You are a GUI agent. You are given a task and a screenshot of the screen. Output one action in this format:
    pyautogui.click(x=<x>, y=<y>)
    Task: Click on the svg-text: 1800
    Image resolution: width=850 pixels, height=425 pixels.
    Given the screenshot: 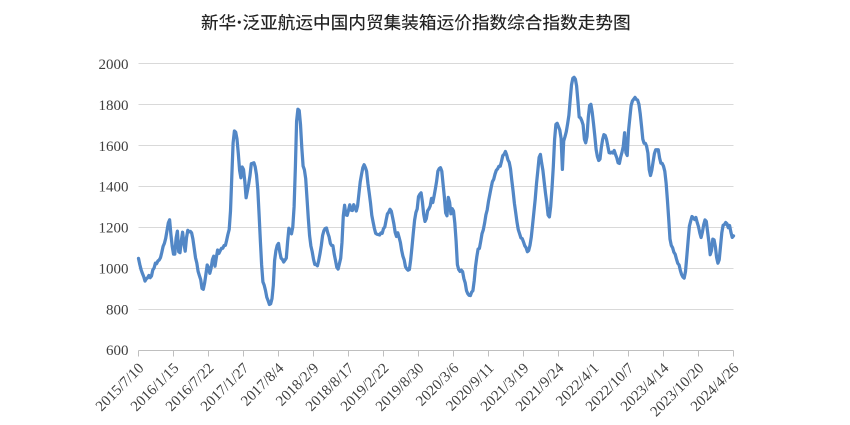 What is the action you would take?
    pyautogui.click(x=114, y=106)
    